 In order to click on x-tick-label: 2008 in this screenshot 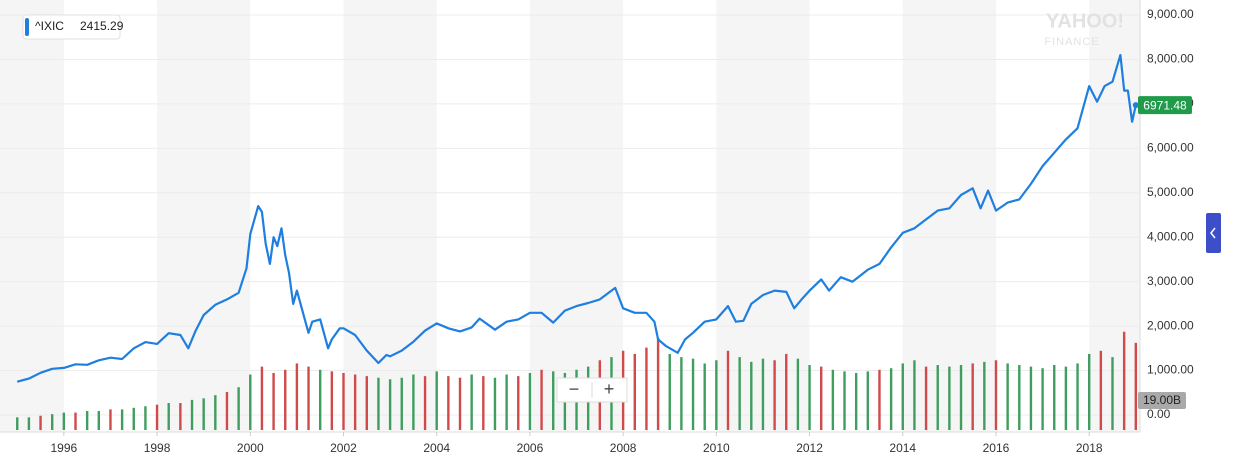, I will do `click(623, 448)`.